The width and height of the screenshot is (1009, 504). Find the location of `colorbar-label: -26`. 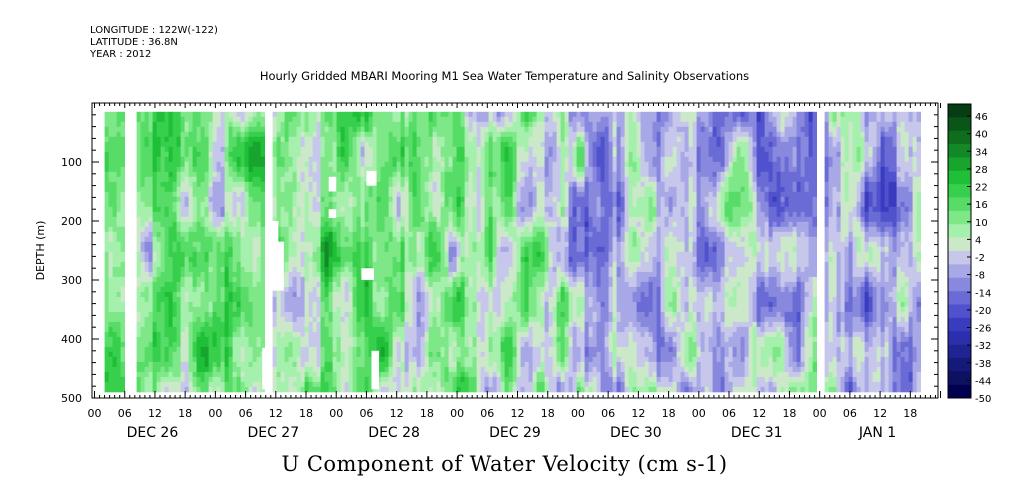

colorbar-label: -26 is located at coordinates (983, 329).